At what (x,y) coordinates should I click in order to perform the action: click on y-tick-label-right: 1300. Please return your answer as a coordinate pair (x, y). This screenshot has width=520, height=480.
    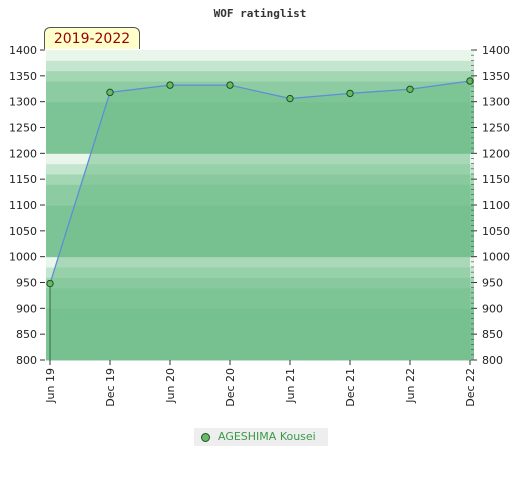
    Looking at the image, I should click on (496, 102).